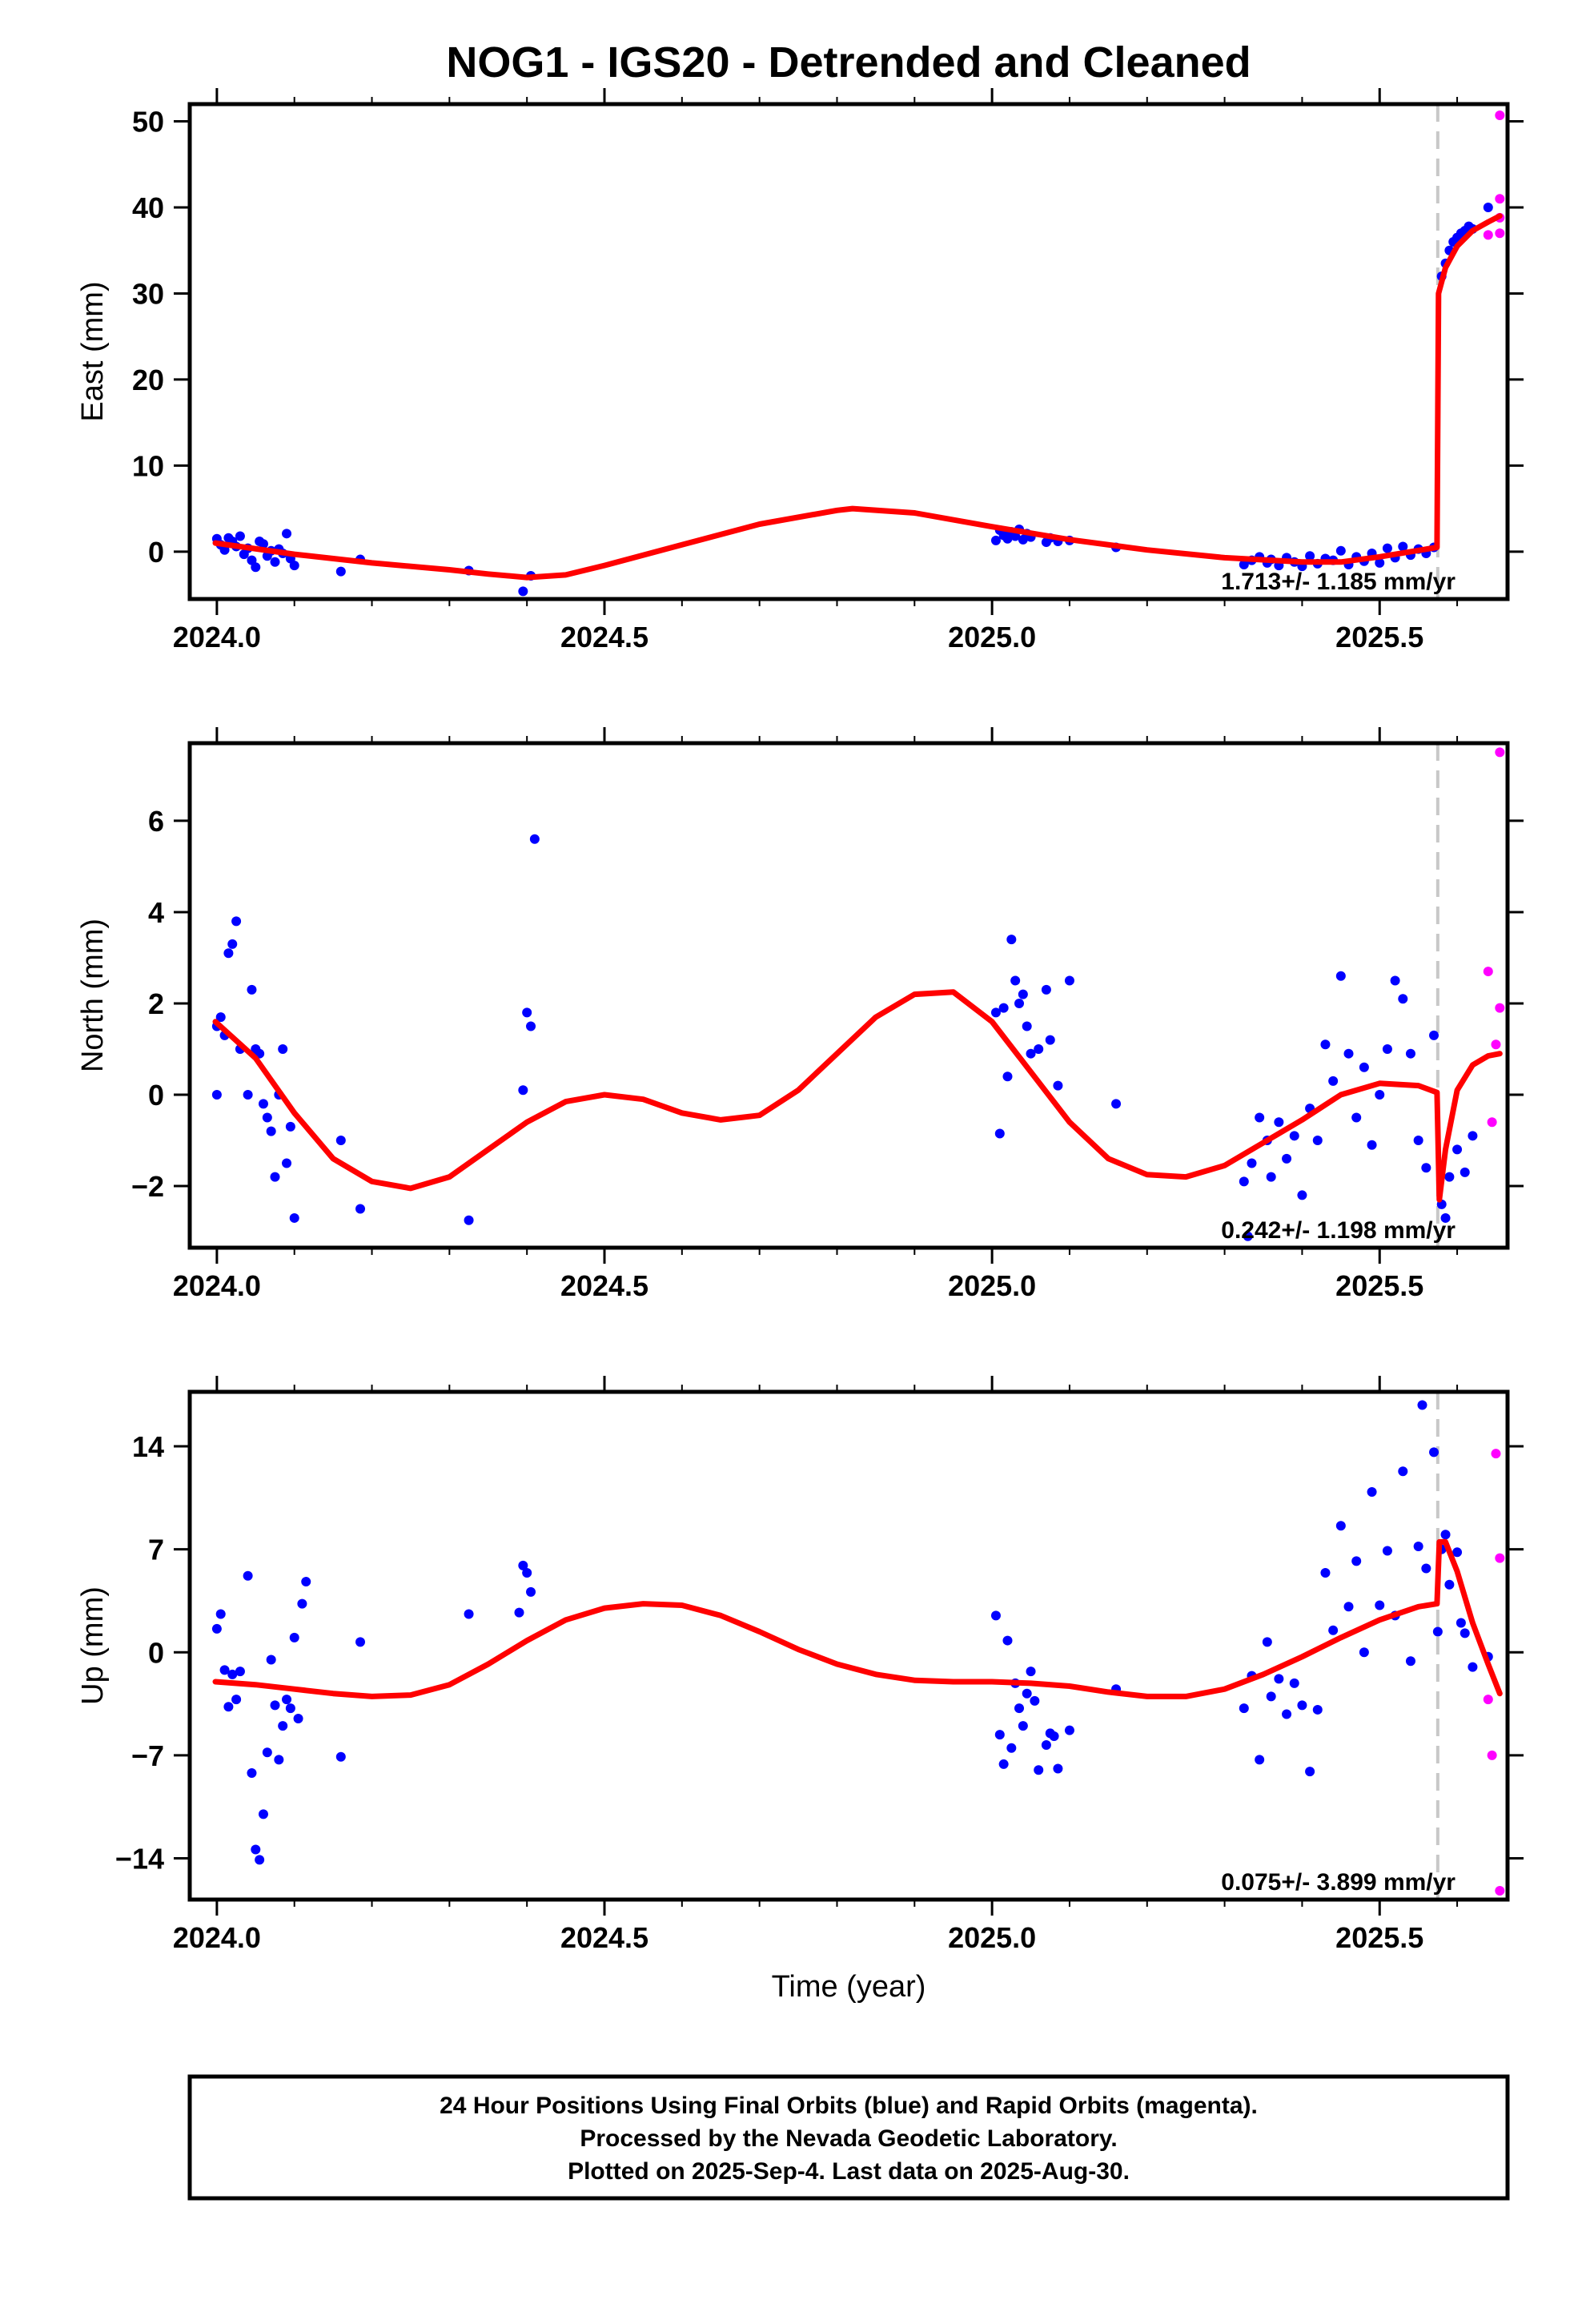 The width and height of the screenshot is (1582, 2324). I want to click on north-y-tick-label: 2, so click(156, 1003).